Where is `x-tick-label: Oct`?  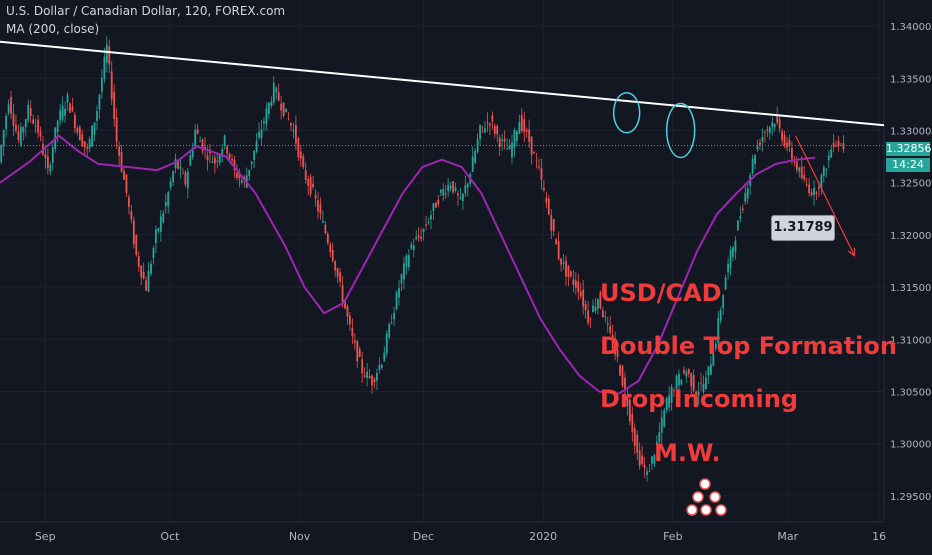
x-tick-label: Oct is located at coordinates (170, 536).